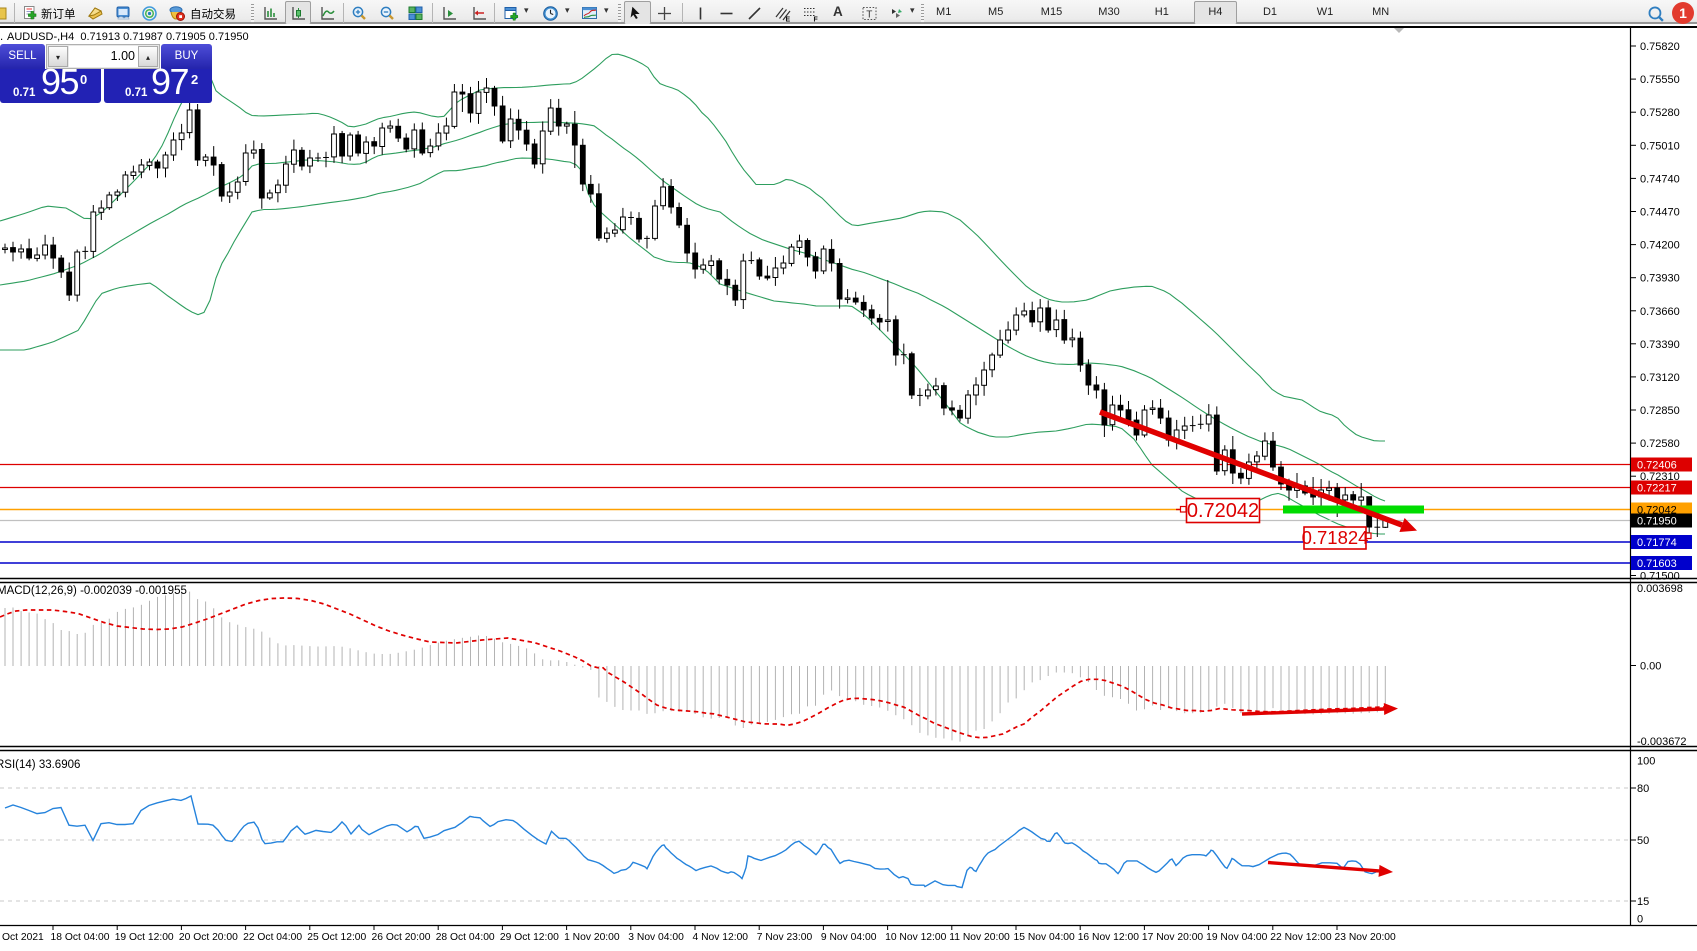 Image resolution: width=1697 pixels, height=951 pixels. I want to click on svg-text: 0.71950, so click(1657, 522).